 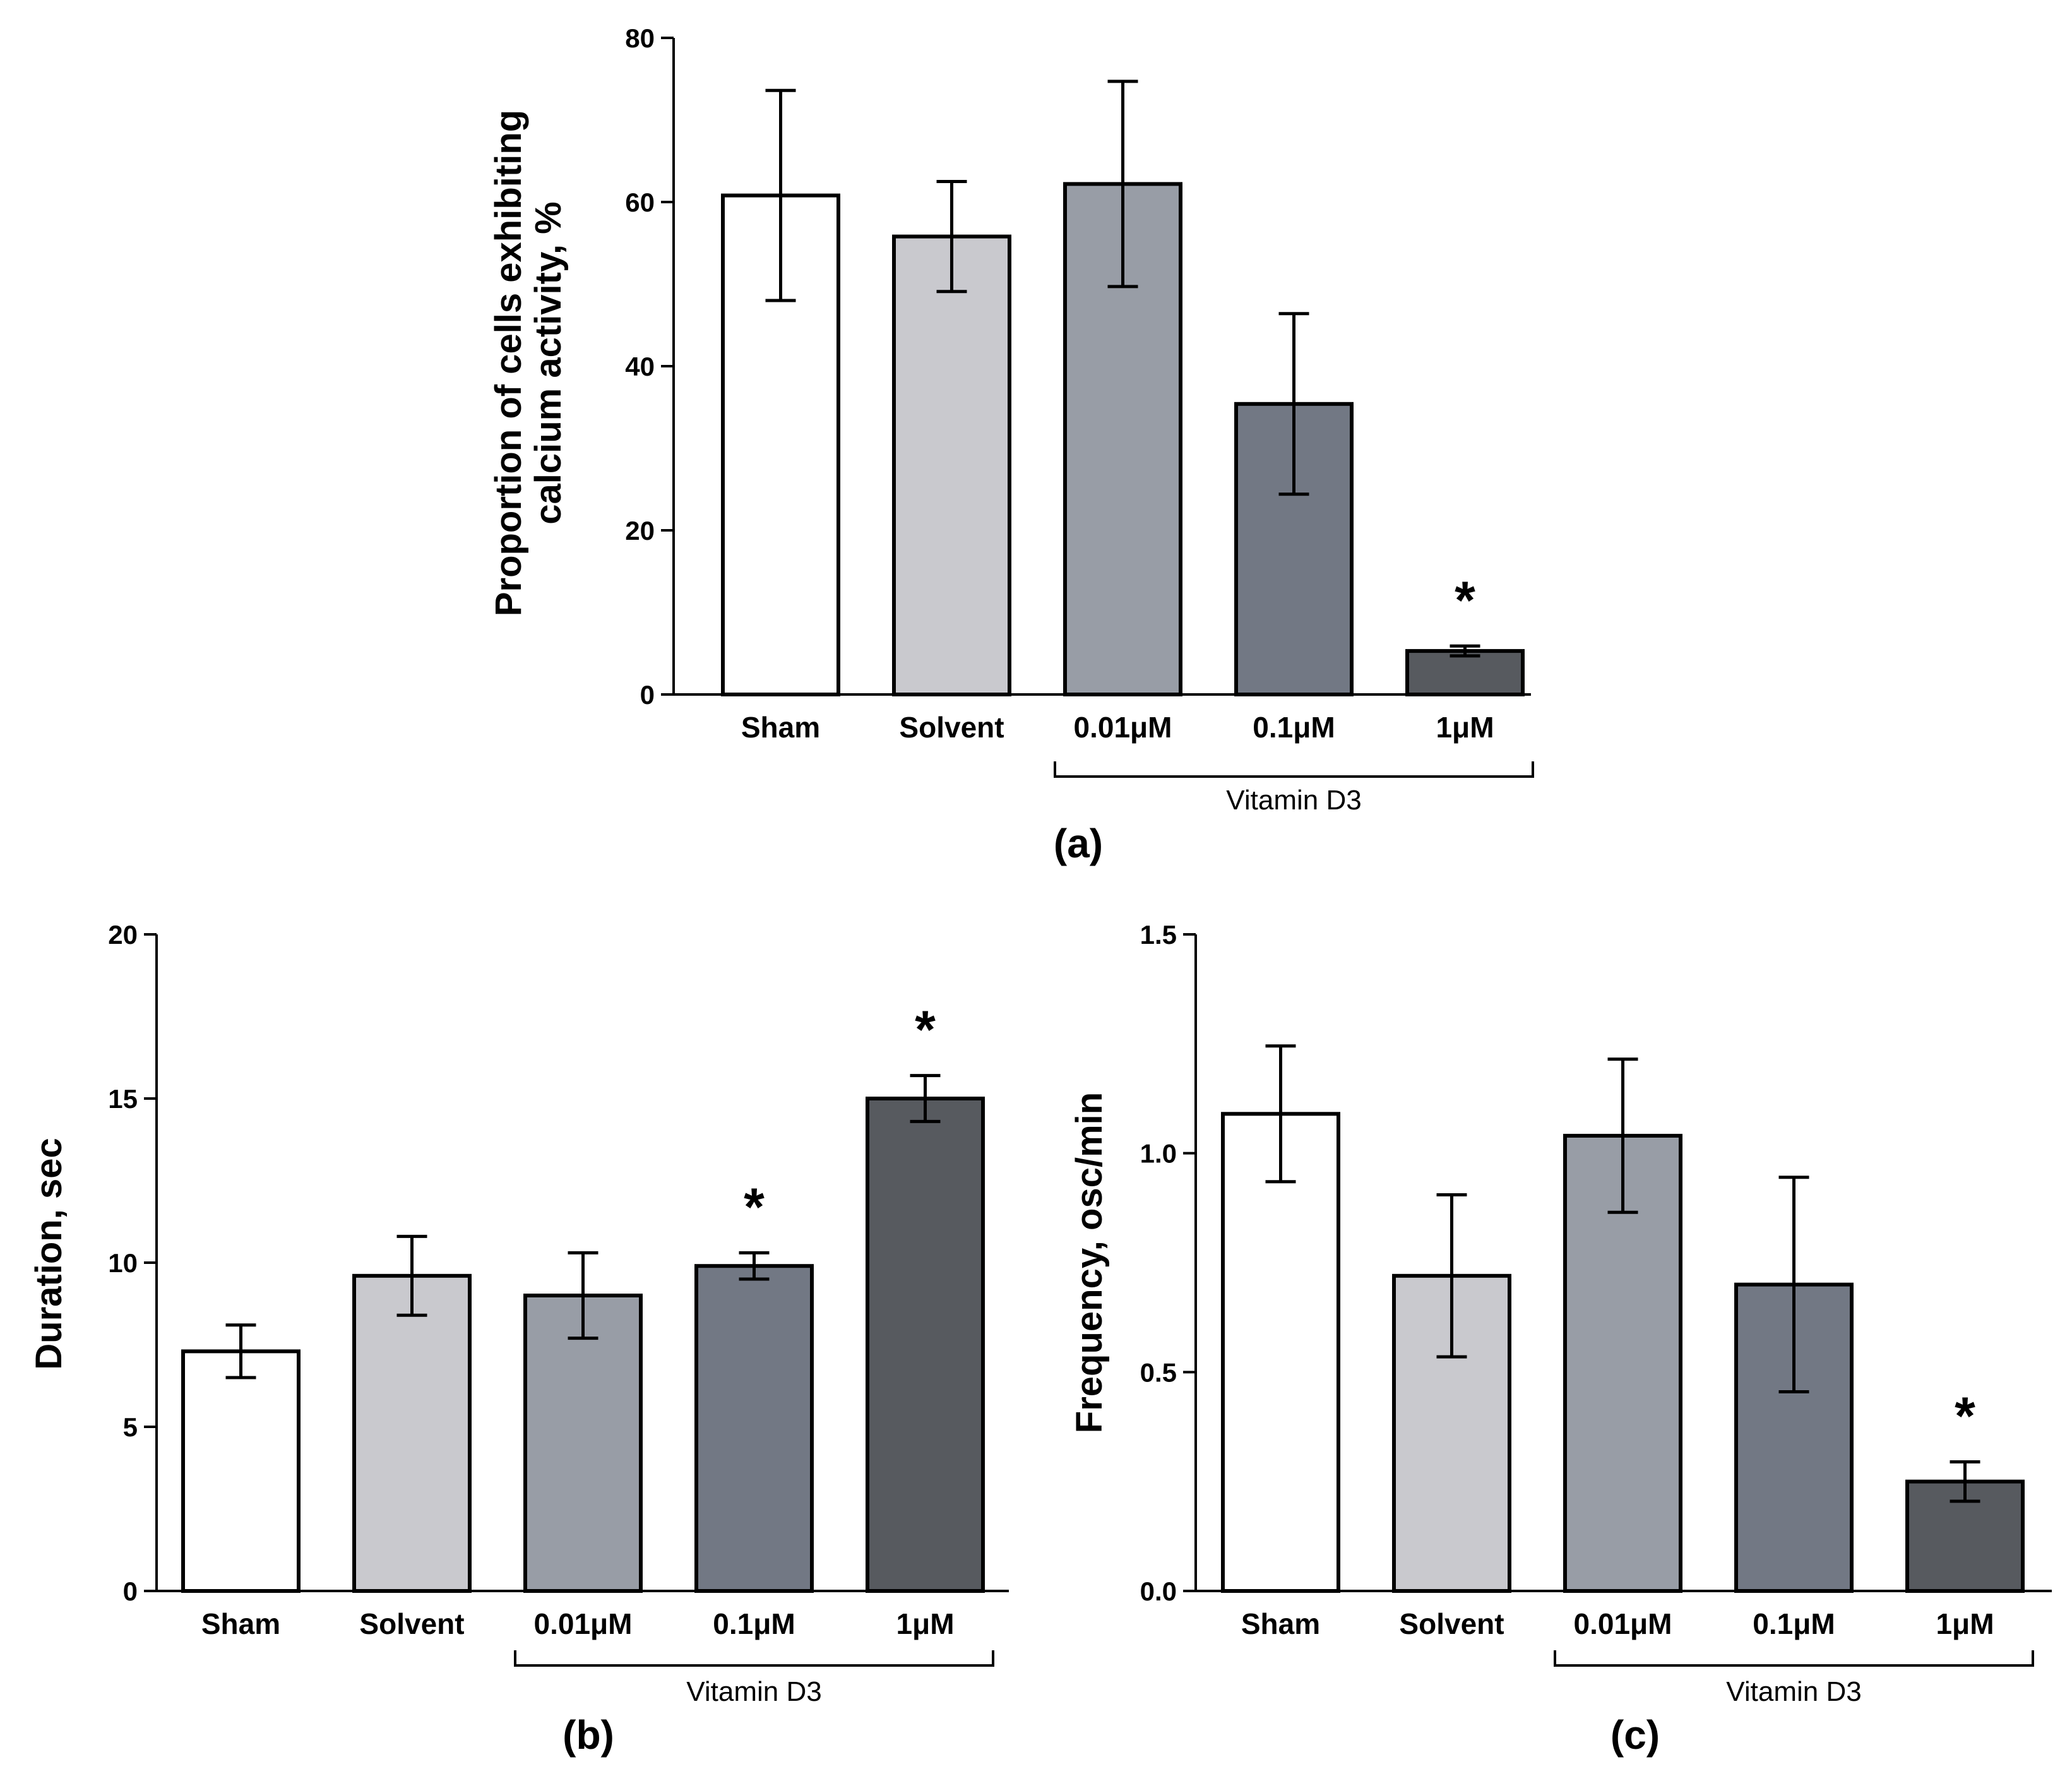 What do you see at coordinates (1078, 844) in the screenshot?
I see `panel-label: (a)` at bounding box center [1078, 844].